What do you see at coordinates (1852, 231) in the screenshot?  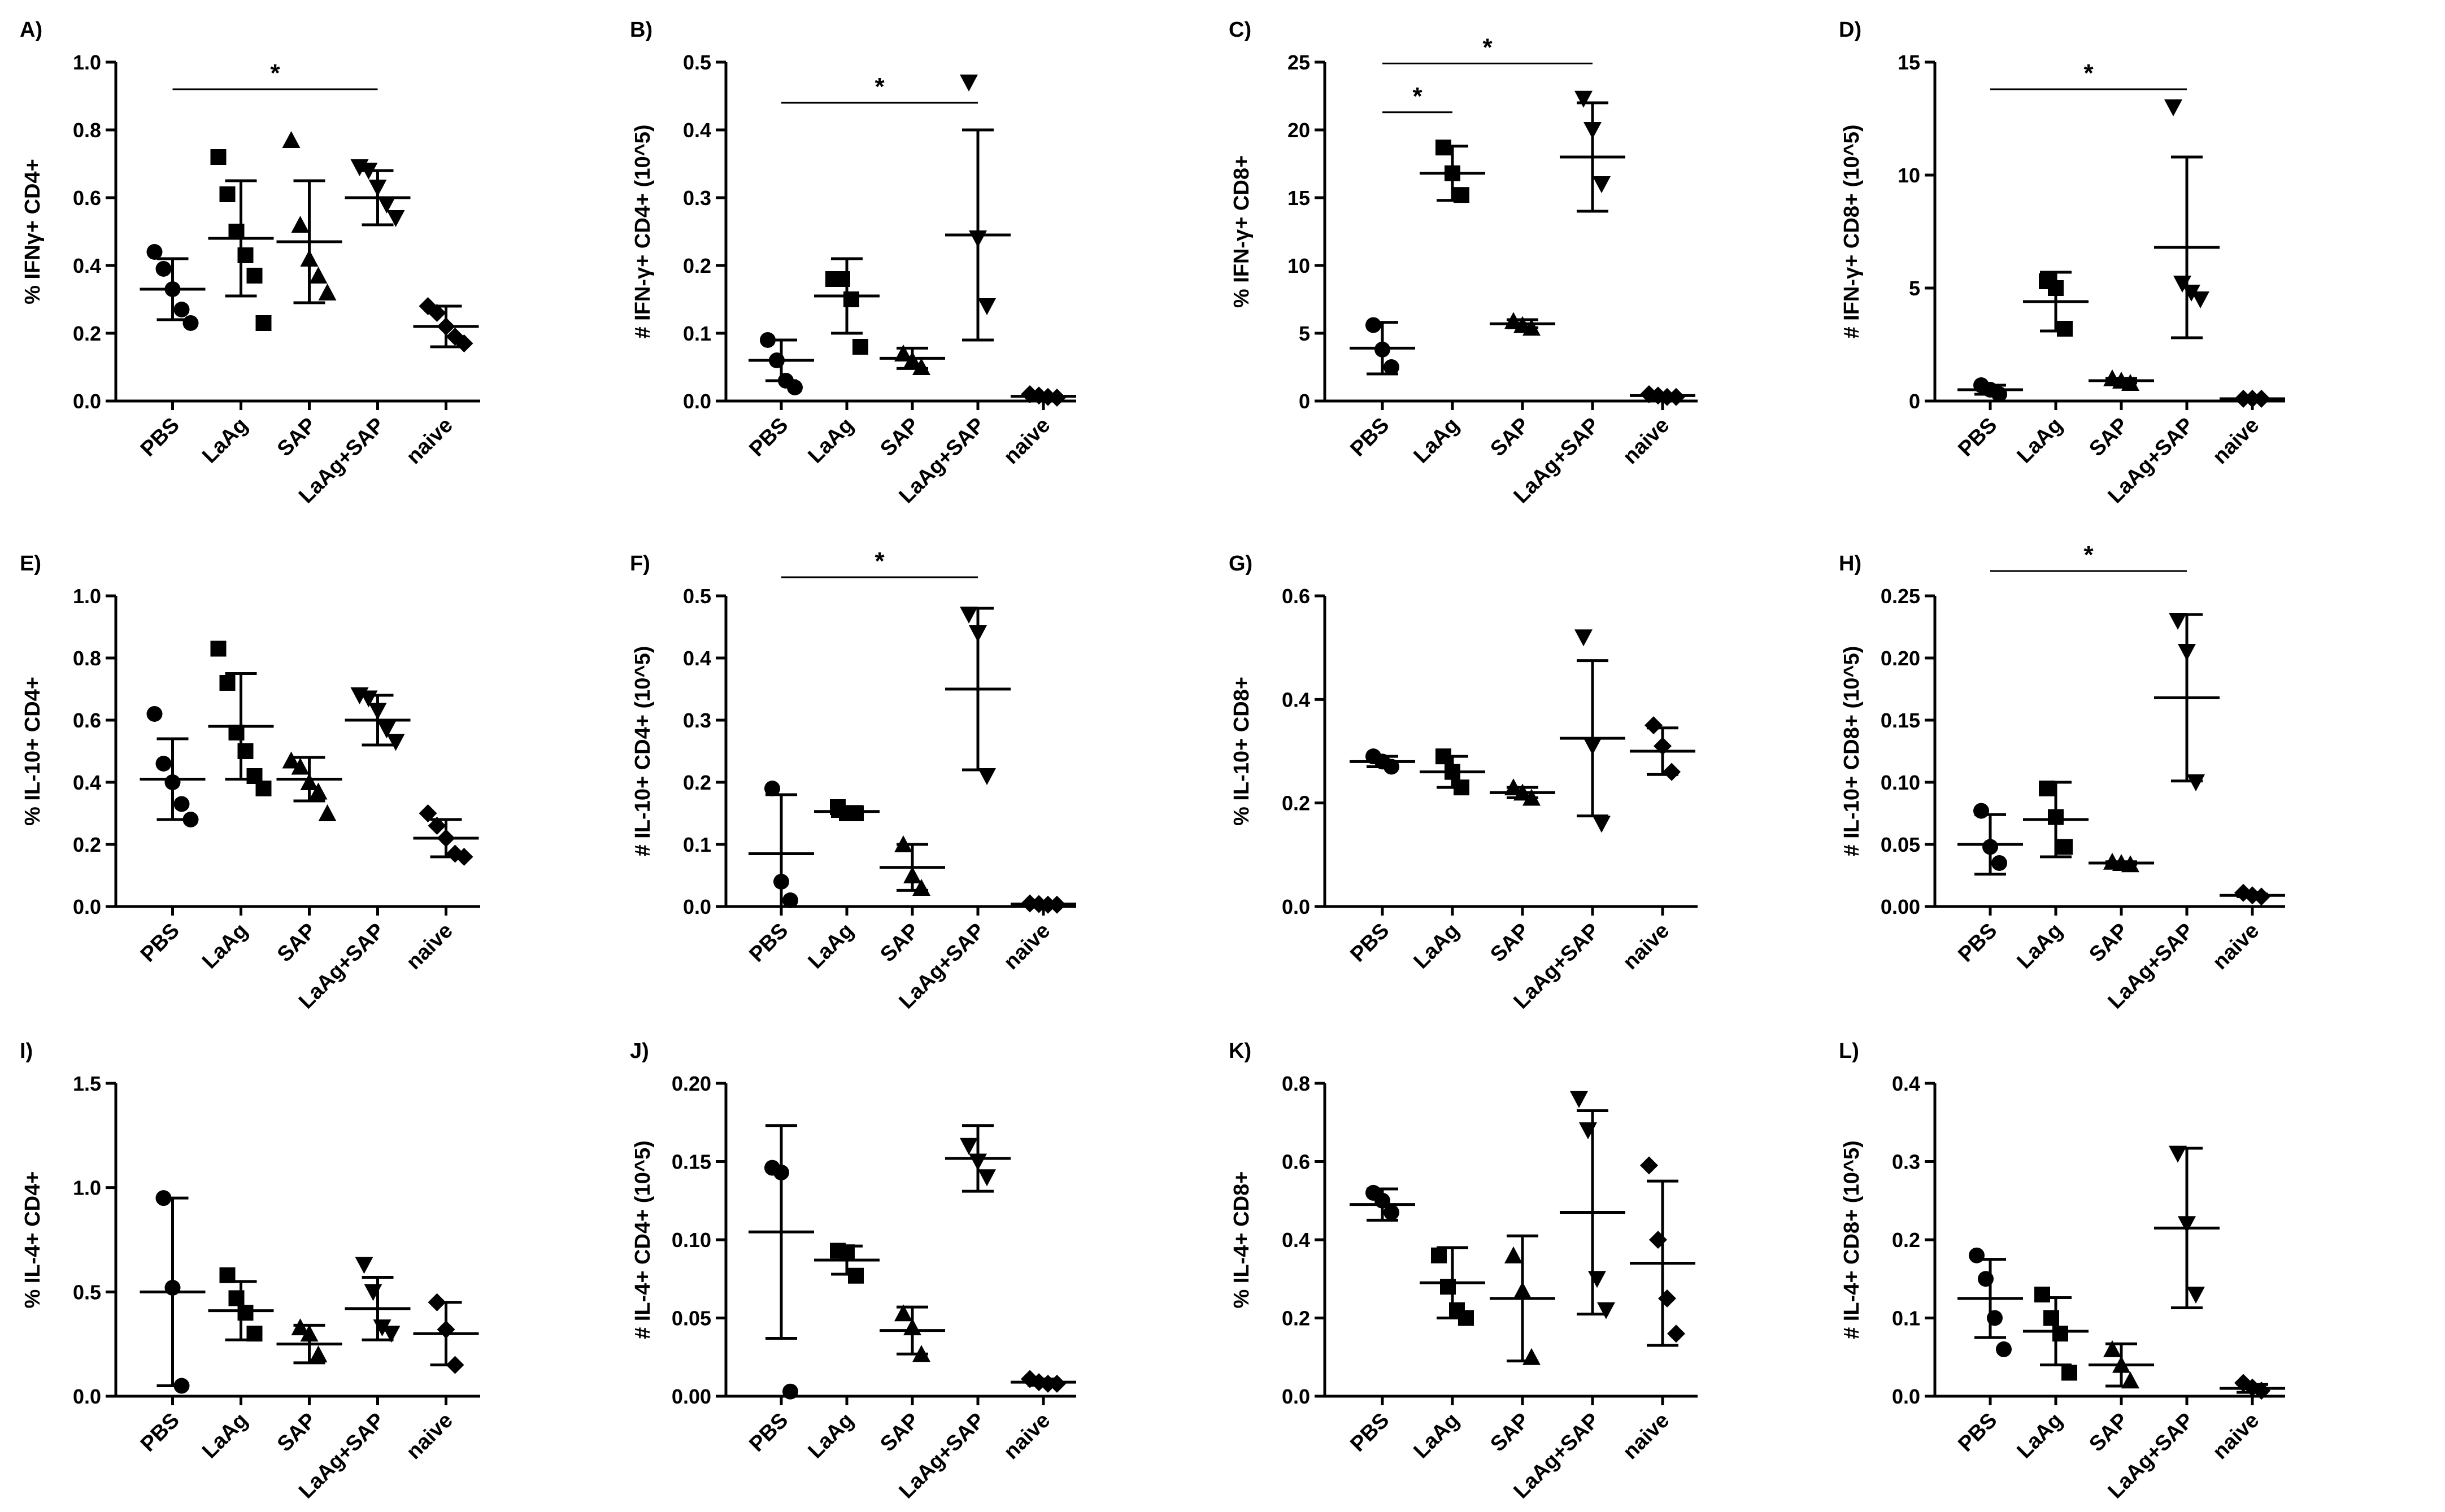 I see `y-axis-label: # IFN-γ+ CD8+ (10^5)` at bounding box center [1852, 231].